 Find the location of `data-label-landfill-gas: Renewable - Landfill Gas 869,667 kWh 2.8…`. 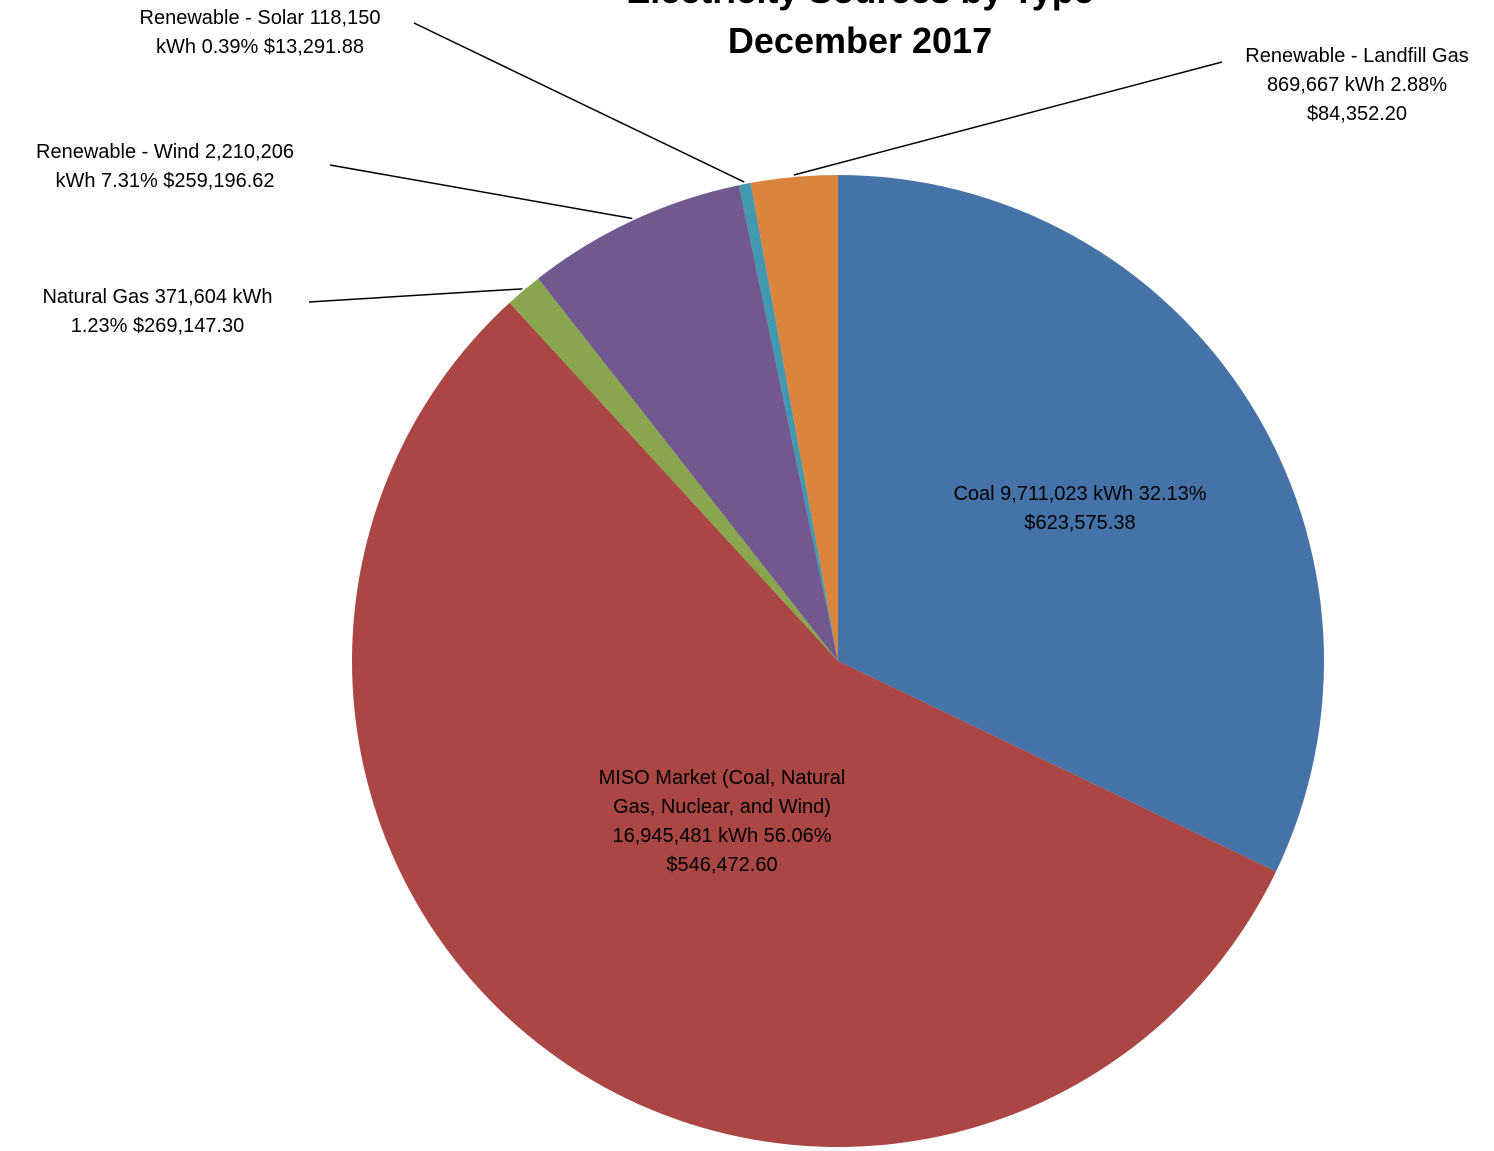

data-label-landfill-gas: Renewable - Landfill Gas 869,667 kWh 2.8… is located at coordinates (1357, 85).